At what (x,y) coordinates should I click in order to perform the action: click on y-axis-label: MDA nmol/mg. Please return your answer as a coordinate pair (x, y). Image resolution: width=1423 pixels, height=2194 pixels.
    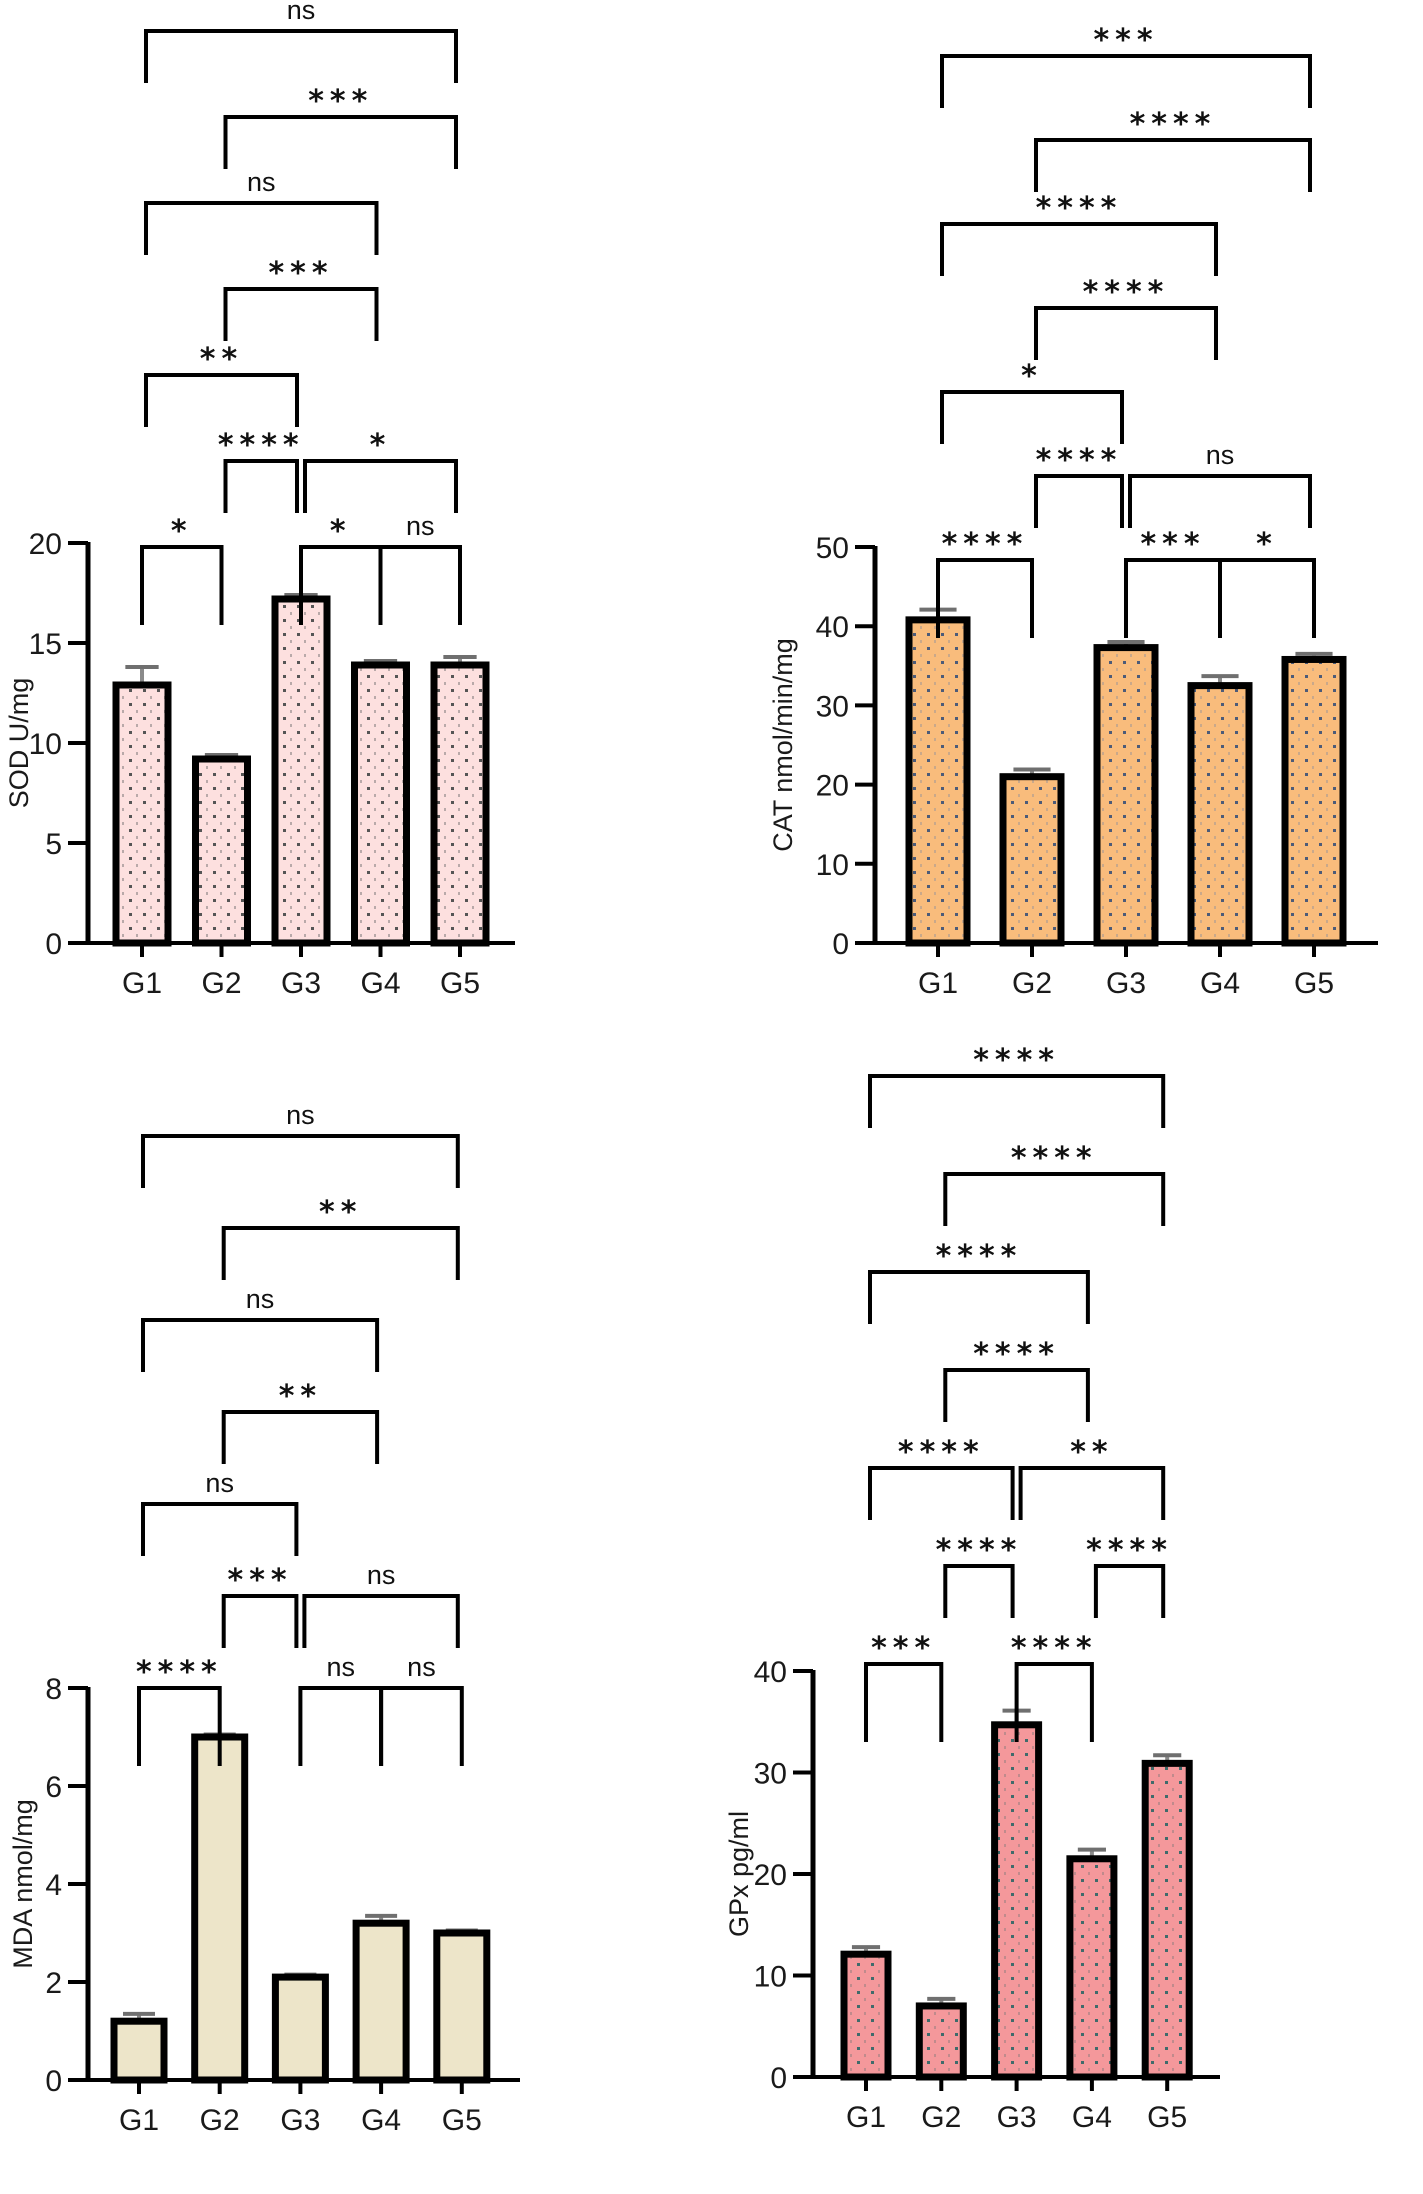
    Looking at the image, I should click on (23, 1884).